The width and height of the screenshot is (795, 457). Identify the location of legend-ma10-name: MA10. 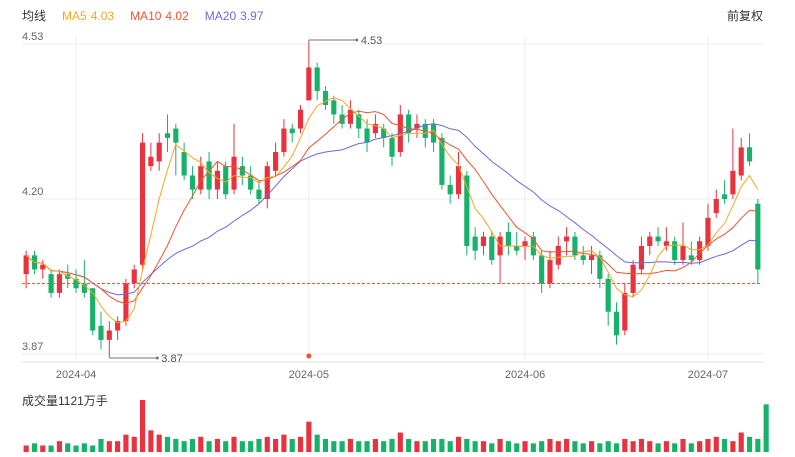
(146, 16).